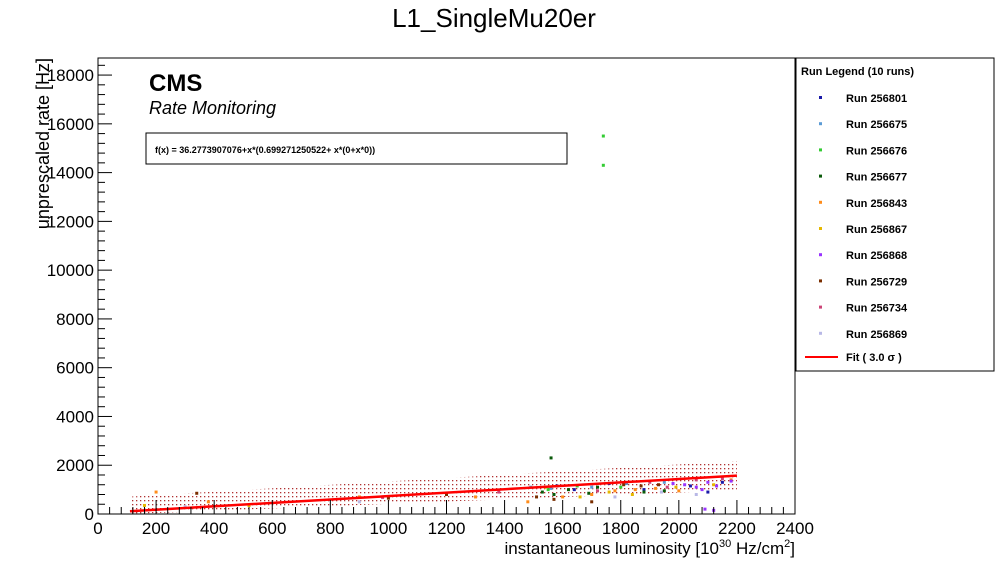  What do you see at coordinates (494, 18) in the screenshot?
I see `chart-title: L1_SingleMu20er` at bounding box center [494, 18].